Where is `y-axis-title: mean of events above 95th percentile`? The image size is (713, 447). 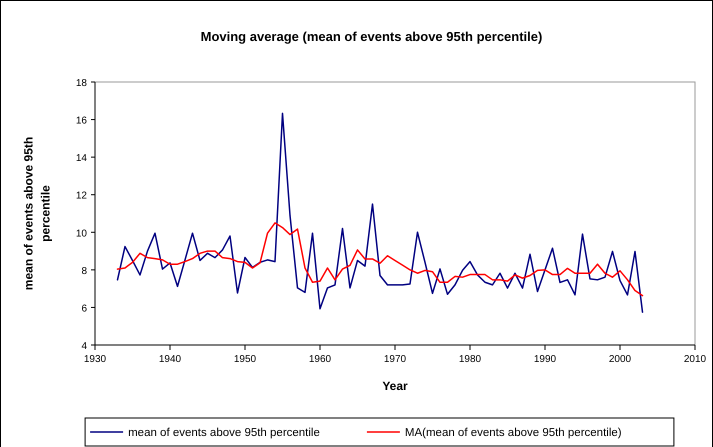 y-axis-title: mean of events above 95th percentile is located at coordinates (37, 213).